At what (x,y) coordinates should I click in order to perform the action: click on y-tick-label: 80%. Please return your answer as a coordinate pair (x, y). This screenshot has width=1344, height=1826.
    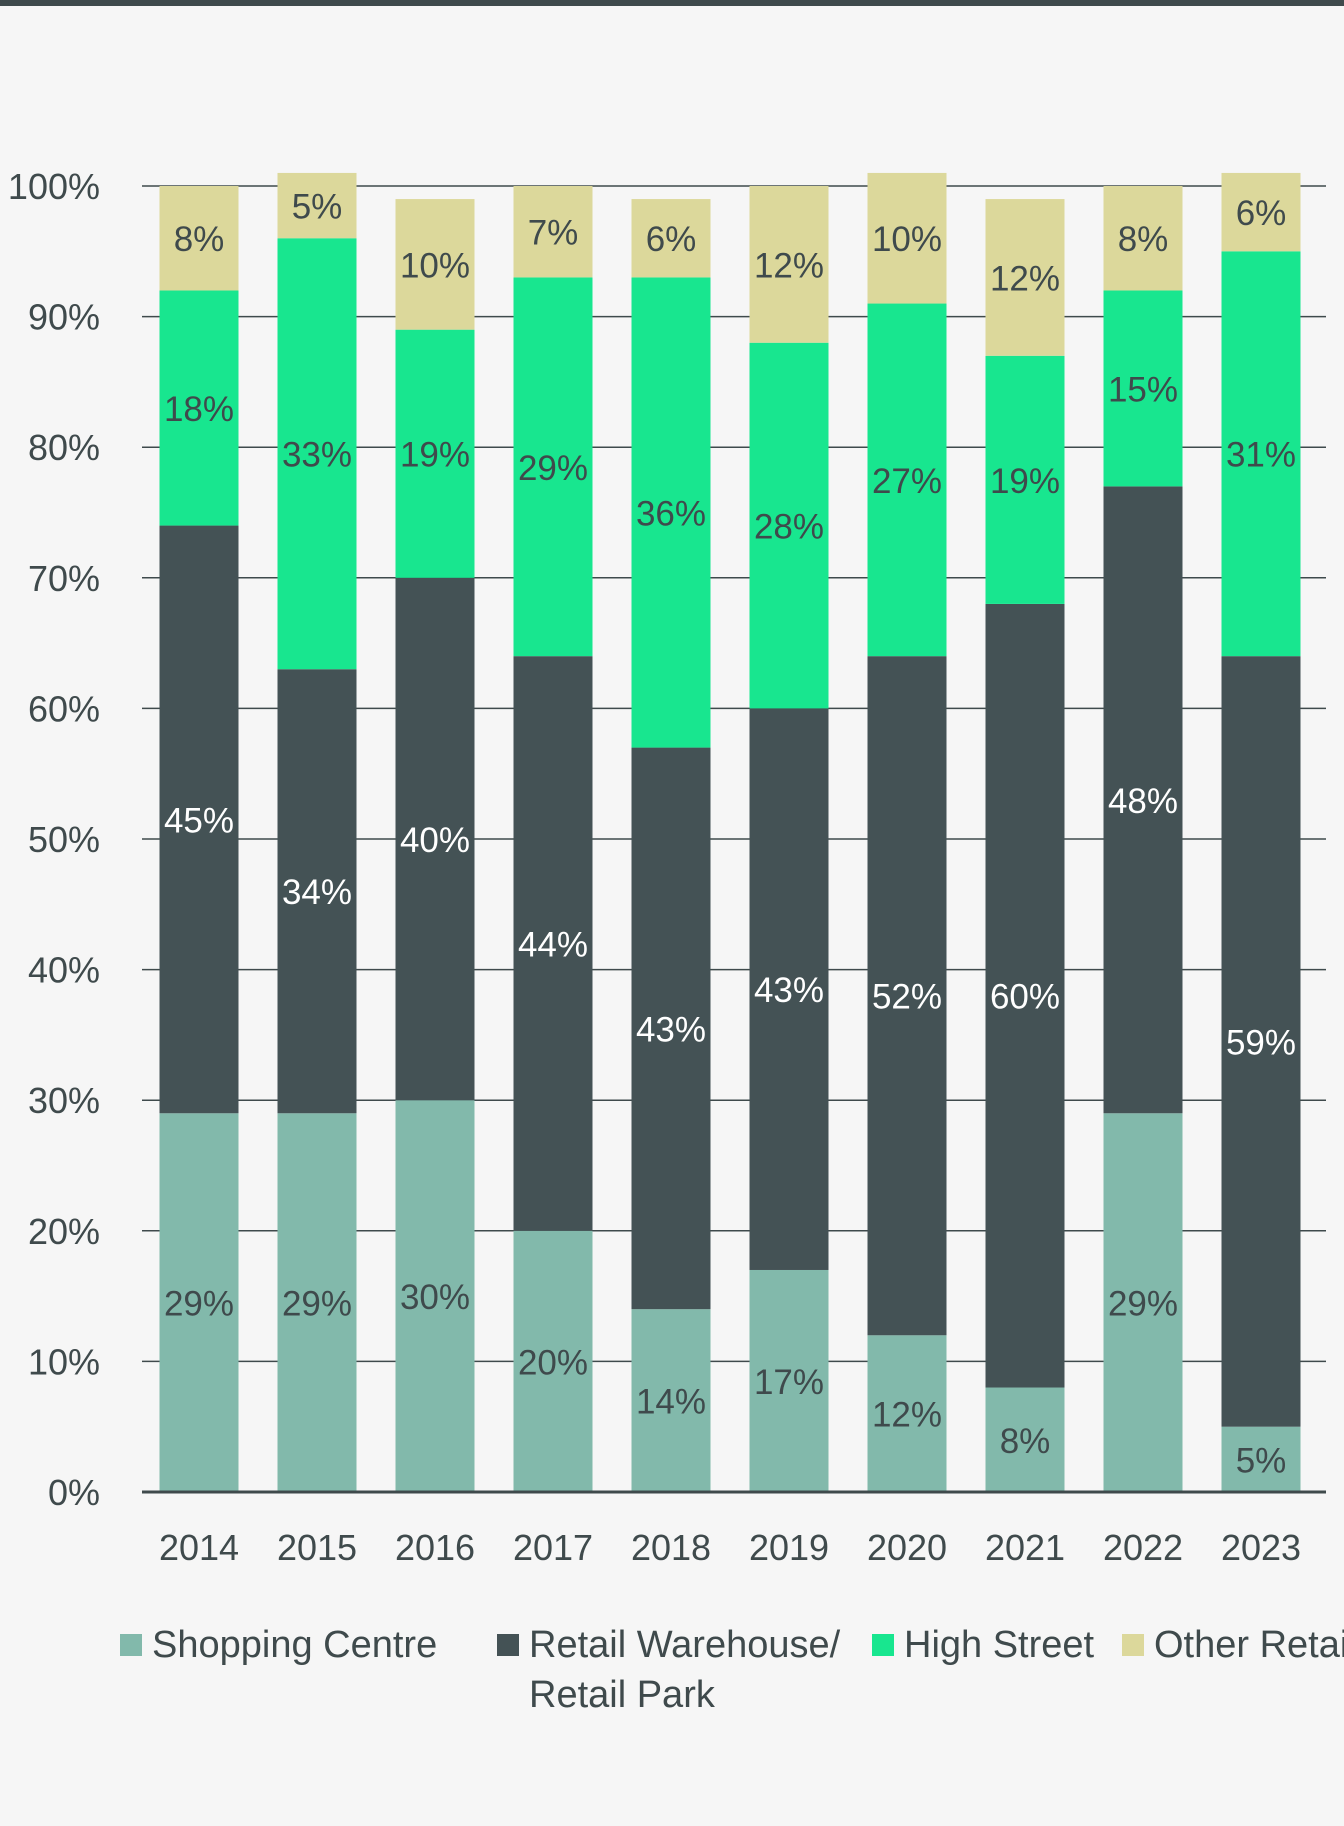
    Looking at the image, I should click on (64, 447).